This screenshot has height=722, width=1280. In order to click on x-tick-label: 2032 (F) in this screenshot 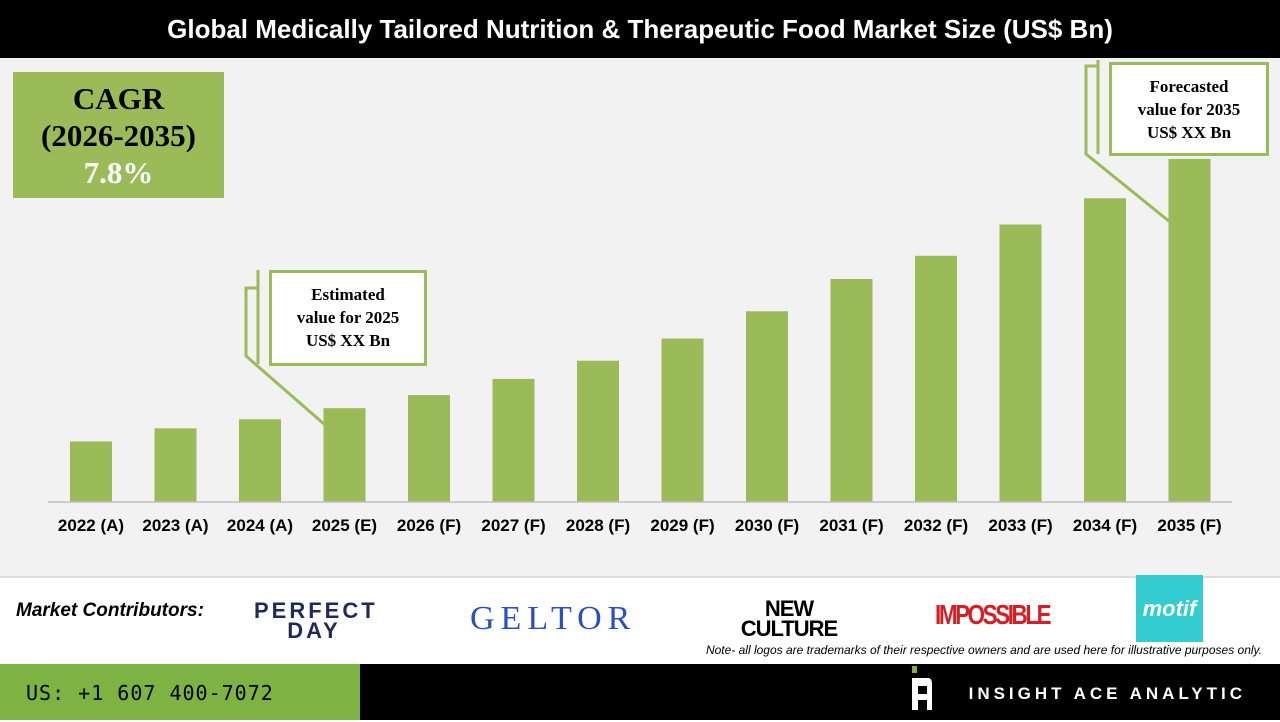, I will do `click(936, 525)`.